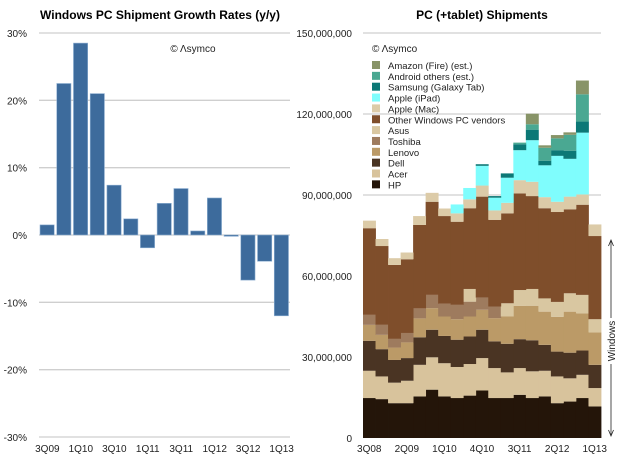  I want to click on series-hp, so click(482, 413).